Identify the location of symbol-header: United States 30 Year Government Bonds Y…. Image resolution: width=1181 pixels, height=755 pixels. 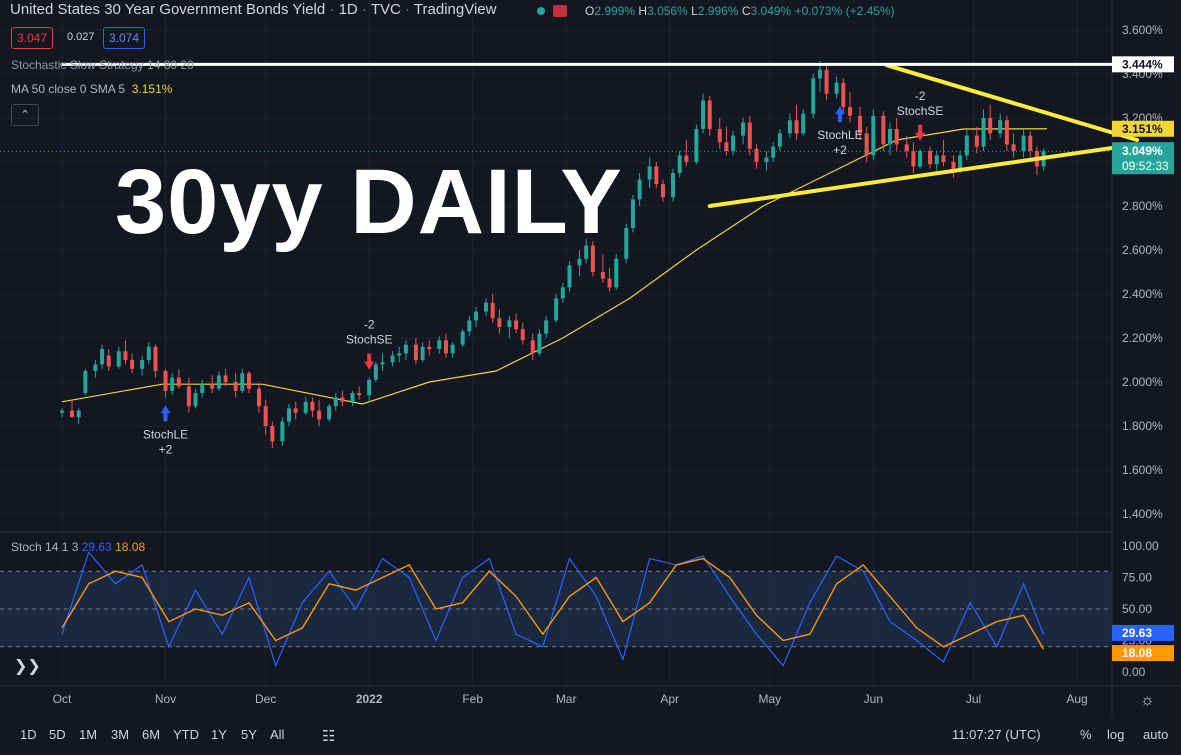
(253, 9).